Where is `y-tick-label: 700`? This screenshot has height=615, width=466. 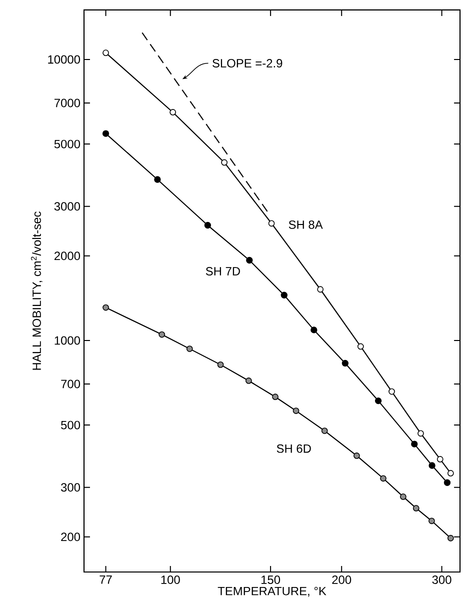 y-tick-label: 700 is located at coordinates (70, 384).